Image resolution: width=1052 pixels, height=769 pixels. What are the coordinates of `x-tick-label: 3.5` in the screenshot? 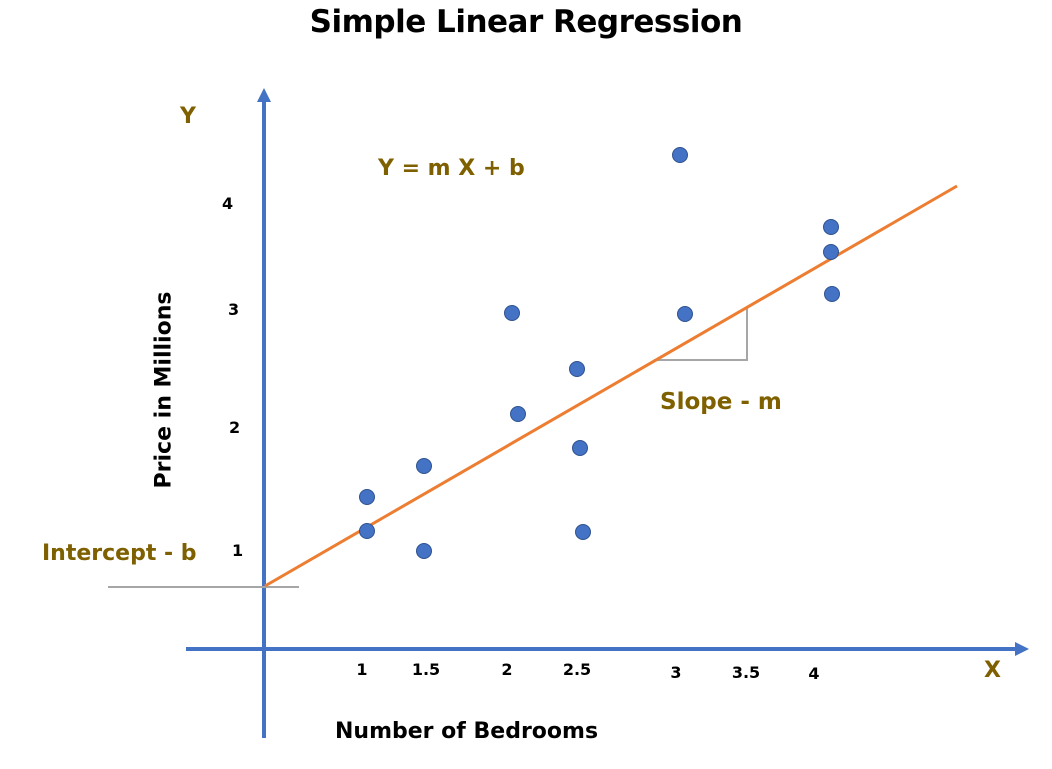 It's located at (746, 672).